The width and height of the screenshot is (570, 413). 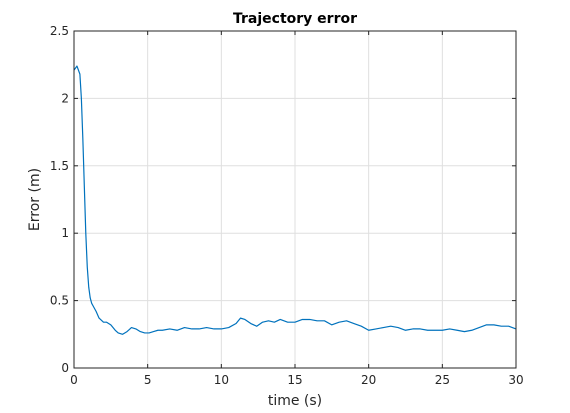 What do you see at coordinates (442, 380) in the screenshot?
I see `x-tick-label: 25` at bounding box center [442, 380].